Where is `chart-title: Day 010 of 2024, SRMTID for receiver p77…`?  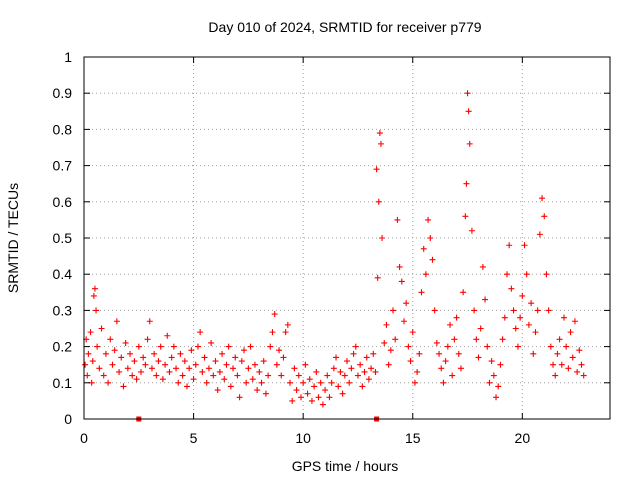 chart-title: Day 010 of 2024, SRMTID for receiver p77… is located at coordinates (344, 27).